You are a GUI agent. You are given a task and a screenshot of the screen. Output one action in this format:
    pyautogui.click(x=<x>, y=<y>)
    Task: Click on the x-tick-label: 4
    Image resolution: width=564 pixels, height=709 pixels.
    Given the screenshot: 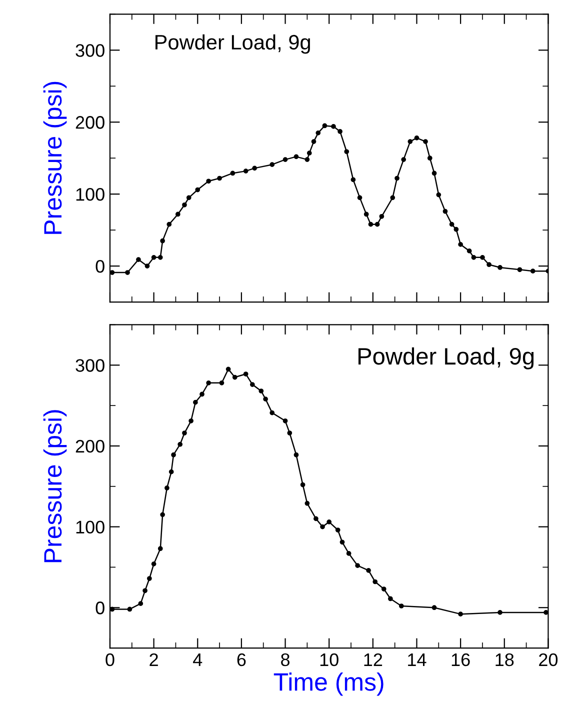 What is the action you would take?
    pyautogui.click(x=197, y=660)
    